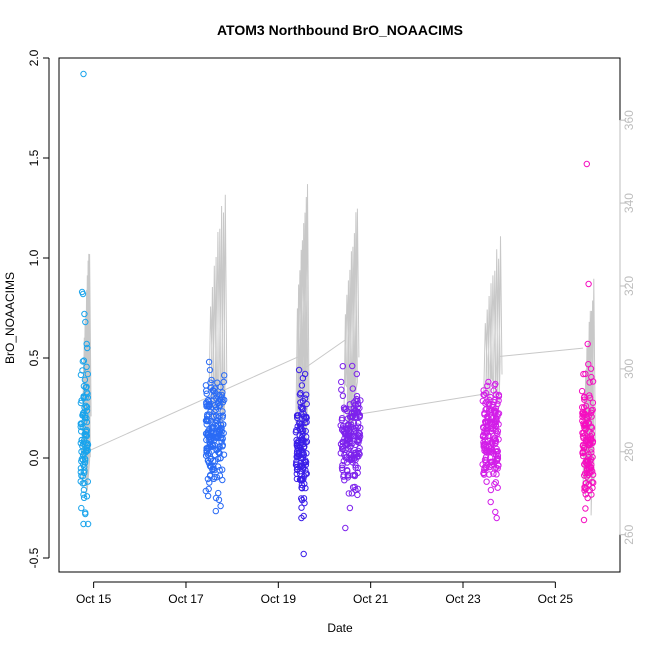 Image resolution: width=650 pixels, height=650 pixels. What do you see at coordinates (629, 286) in the screenshot?
I see `secondary-y-tick-label: 320` at bounding box center [629, 286].